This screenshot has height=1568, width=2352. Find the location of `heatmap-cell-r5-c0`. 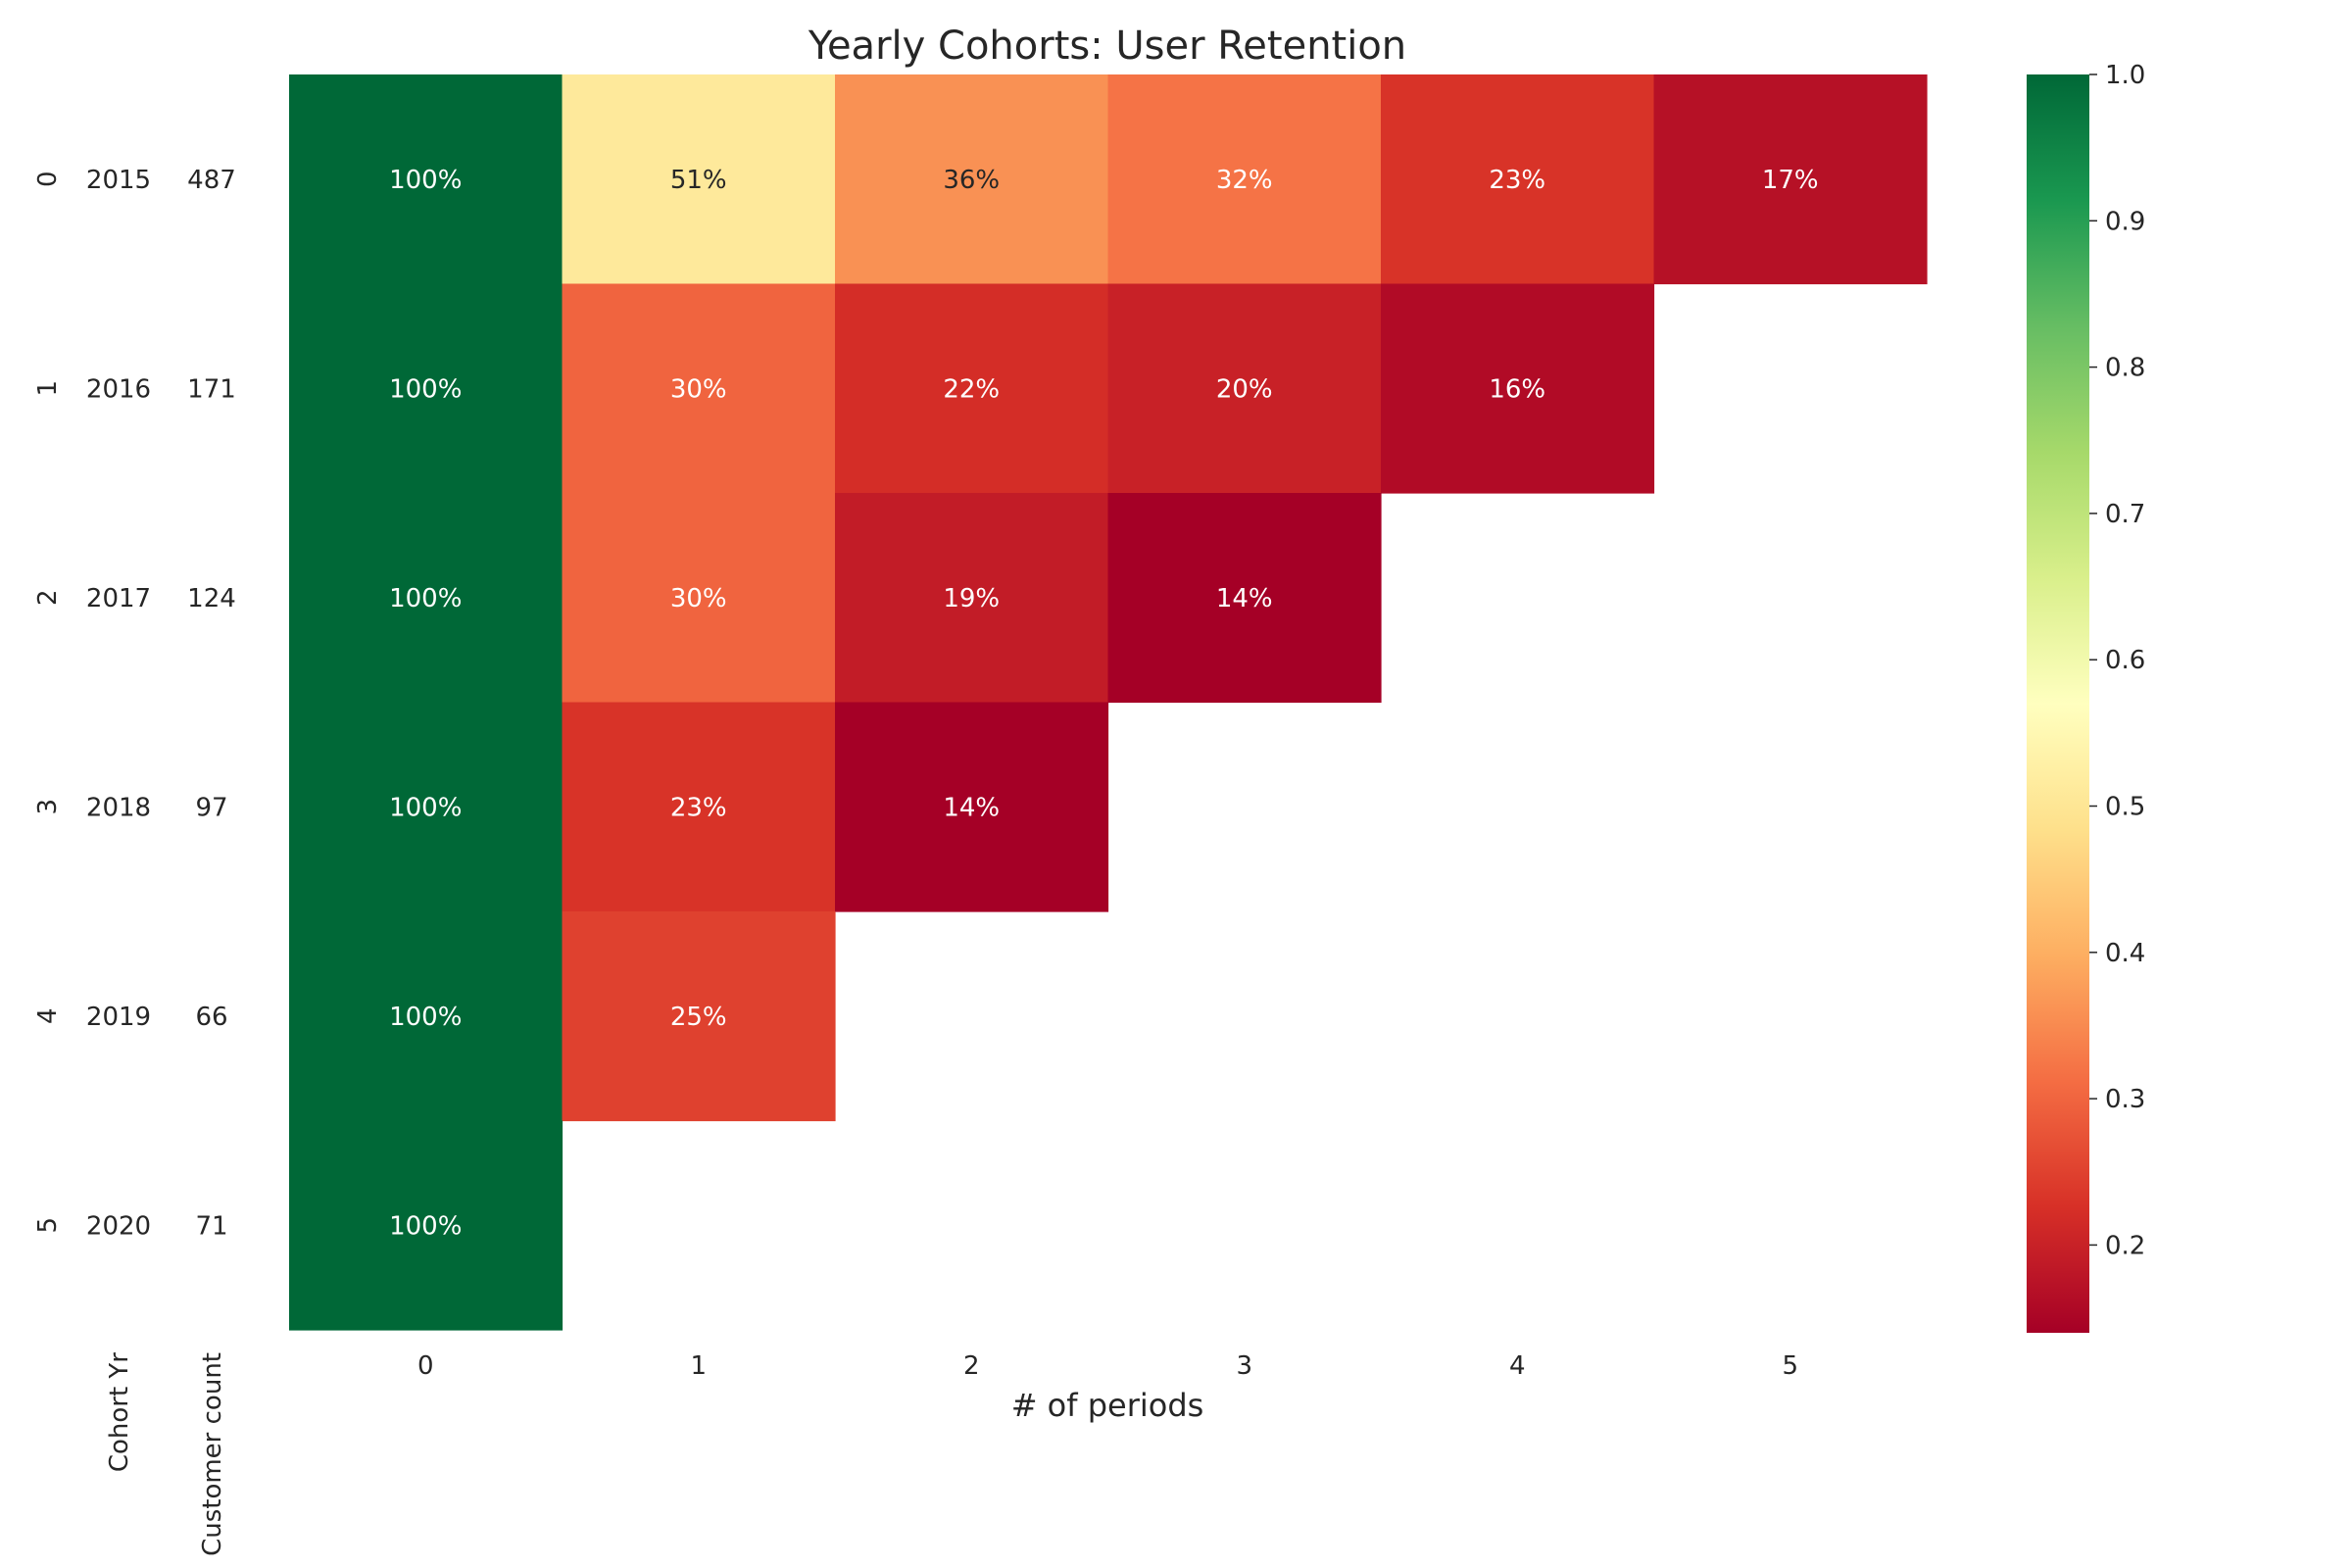

heatmap-cell-r5-c0 is located at coordinates (426, 1225).